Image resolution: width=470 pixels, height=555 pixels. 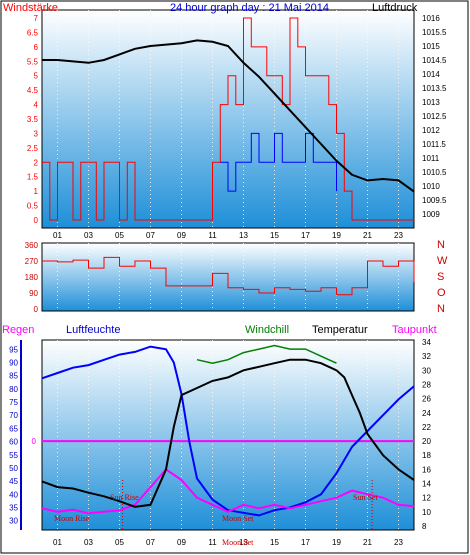 What do you see at coordinates (278, 162) in the screenshot?
I see `wind-average-series` at bounding box center [278, 162].